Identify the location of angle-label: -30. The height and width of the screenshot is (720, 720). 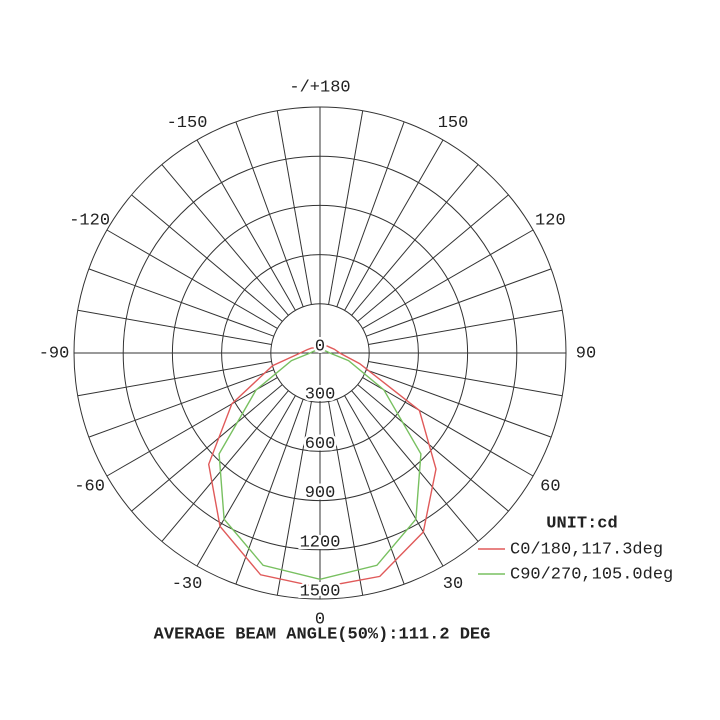
(187, 584).